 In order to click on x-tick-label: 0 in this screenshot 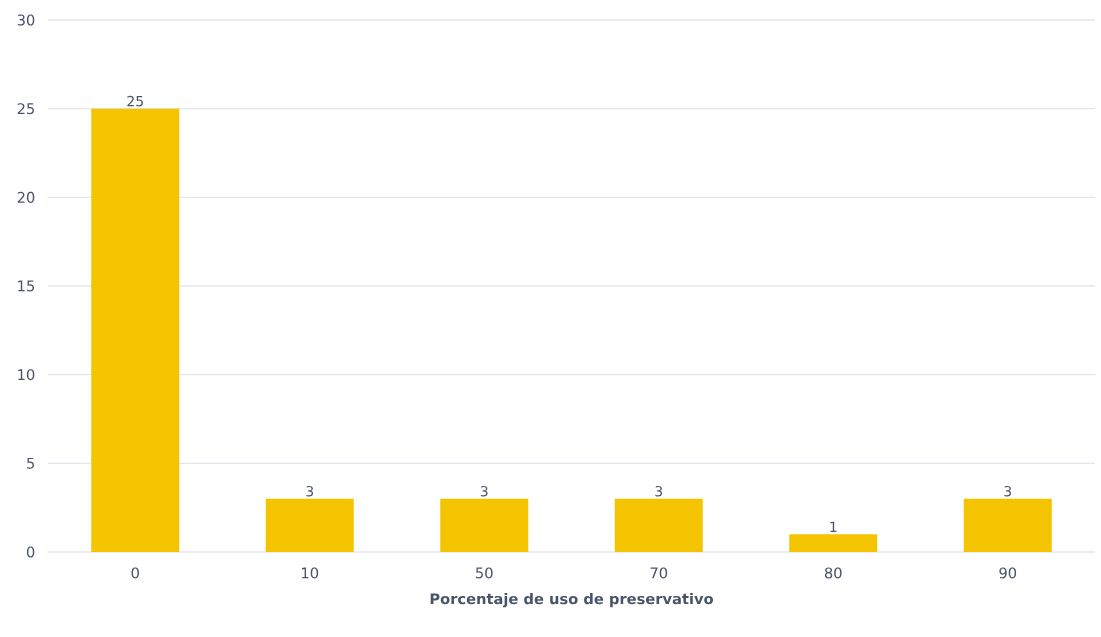, I will do `click(135, 573)`.